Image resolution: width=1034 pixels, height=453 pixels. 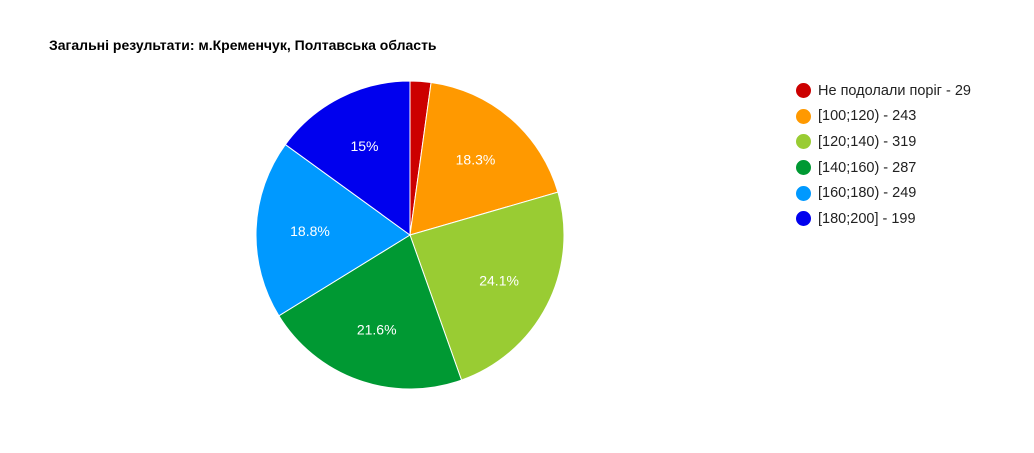 What do you see at coordinates (499, 281) in the screenshot?
I see `slice-percent-label-2: 24.1%` at bounding box center [499, 281].